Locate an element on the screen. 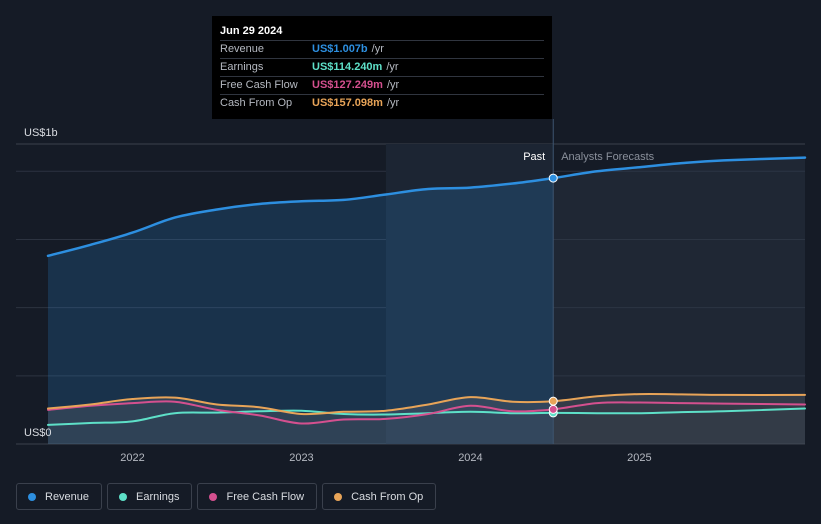  x-tick-label: 2025 is located at coordinates (639, 458).